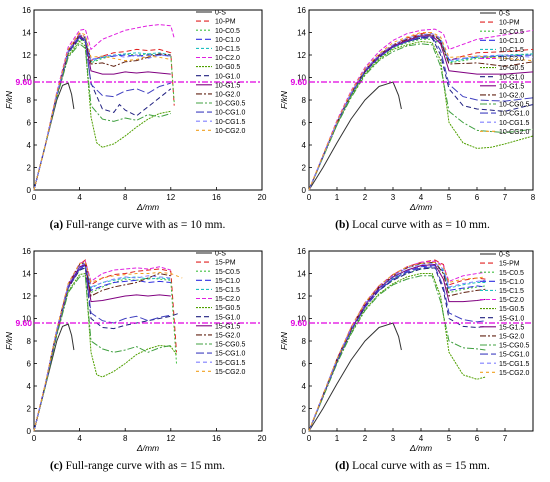  What do you see at coordinates (34, 197) in the screenshot?
I see `chart-a-xtick-label: 0` at bounding box center [34, 197].